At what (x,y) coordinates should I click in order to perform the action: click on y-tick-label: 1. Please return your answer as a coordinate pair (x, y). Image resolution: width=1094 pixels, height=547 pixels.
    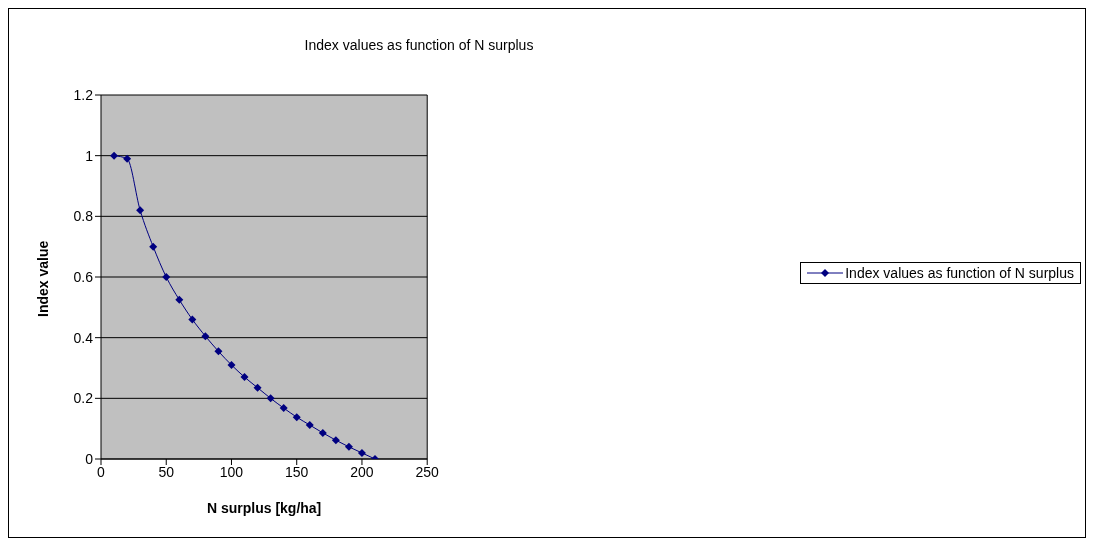
    Looking at the image, I should click on (89, 155).